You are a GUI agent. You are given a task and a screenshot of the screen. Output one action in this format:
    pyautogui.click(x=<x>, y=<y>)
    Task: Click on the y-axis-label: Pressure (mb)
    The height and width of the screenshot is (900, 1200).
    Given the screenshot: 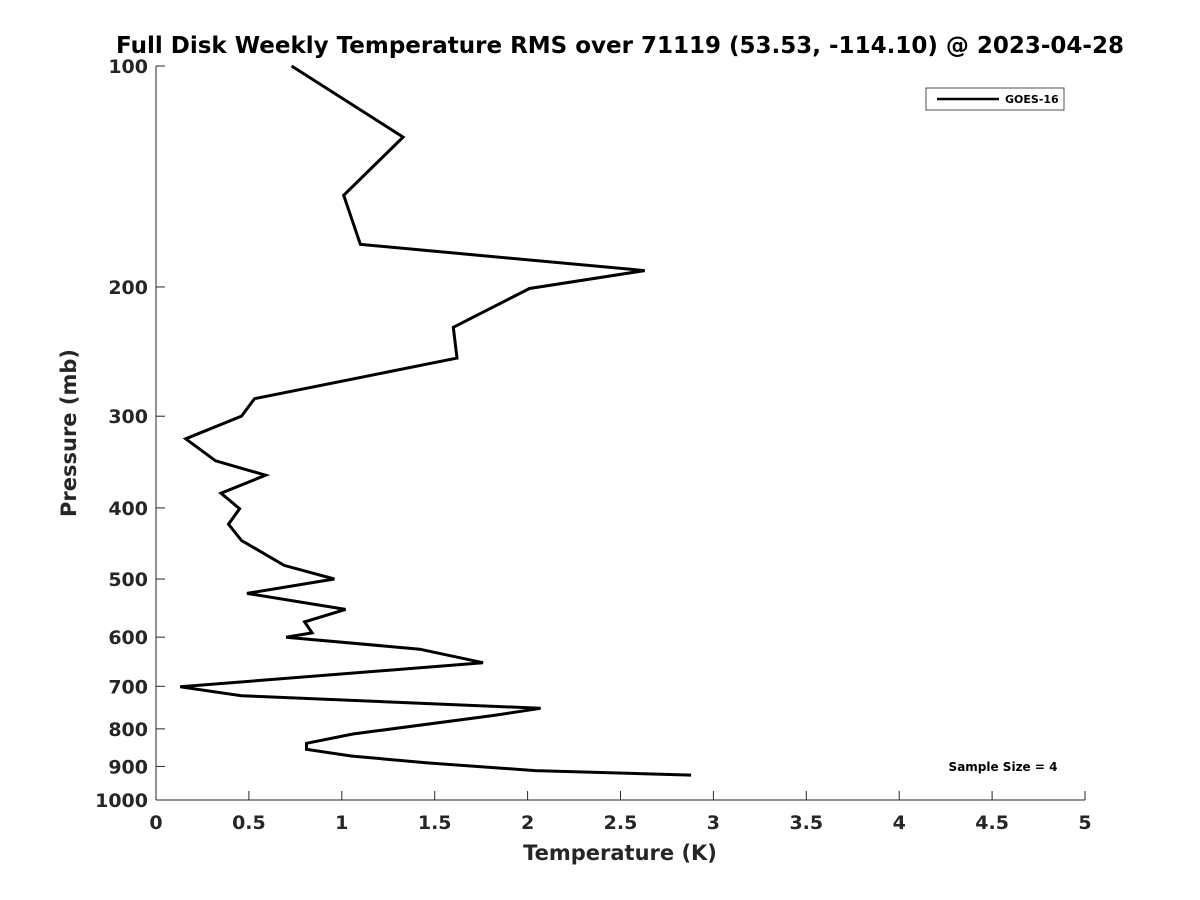 What is the action you would take?
    pyautogui.click(x=69, y=433)
    